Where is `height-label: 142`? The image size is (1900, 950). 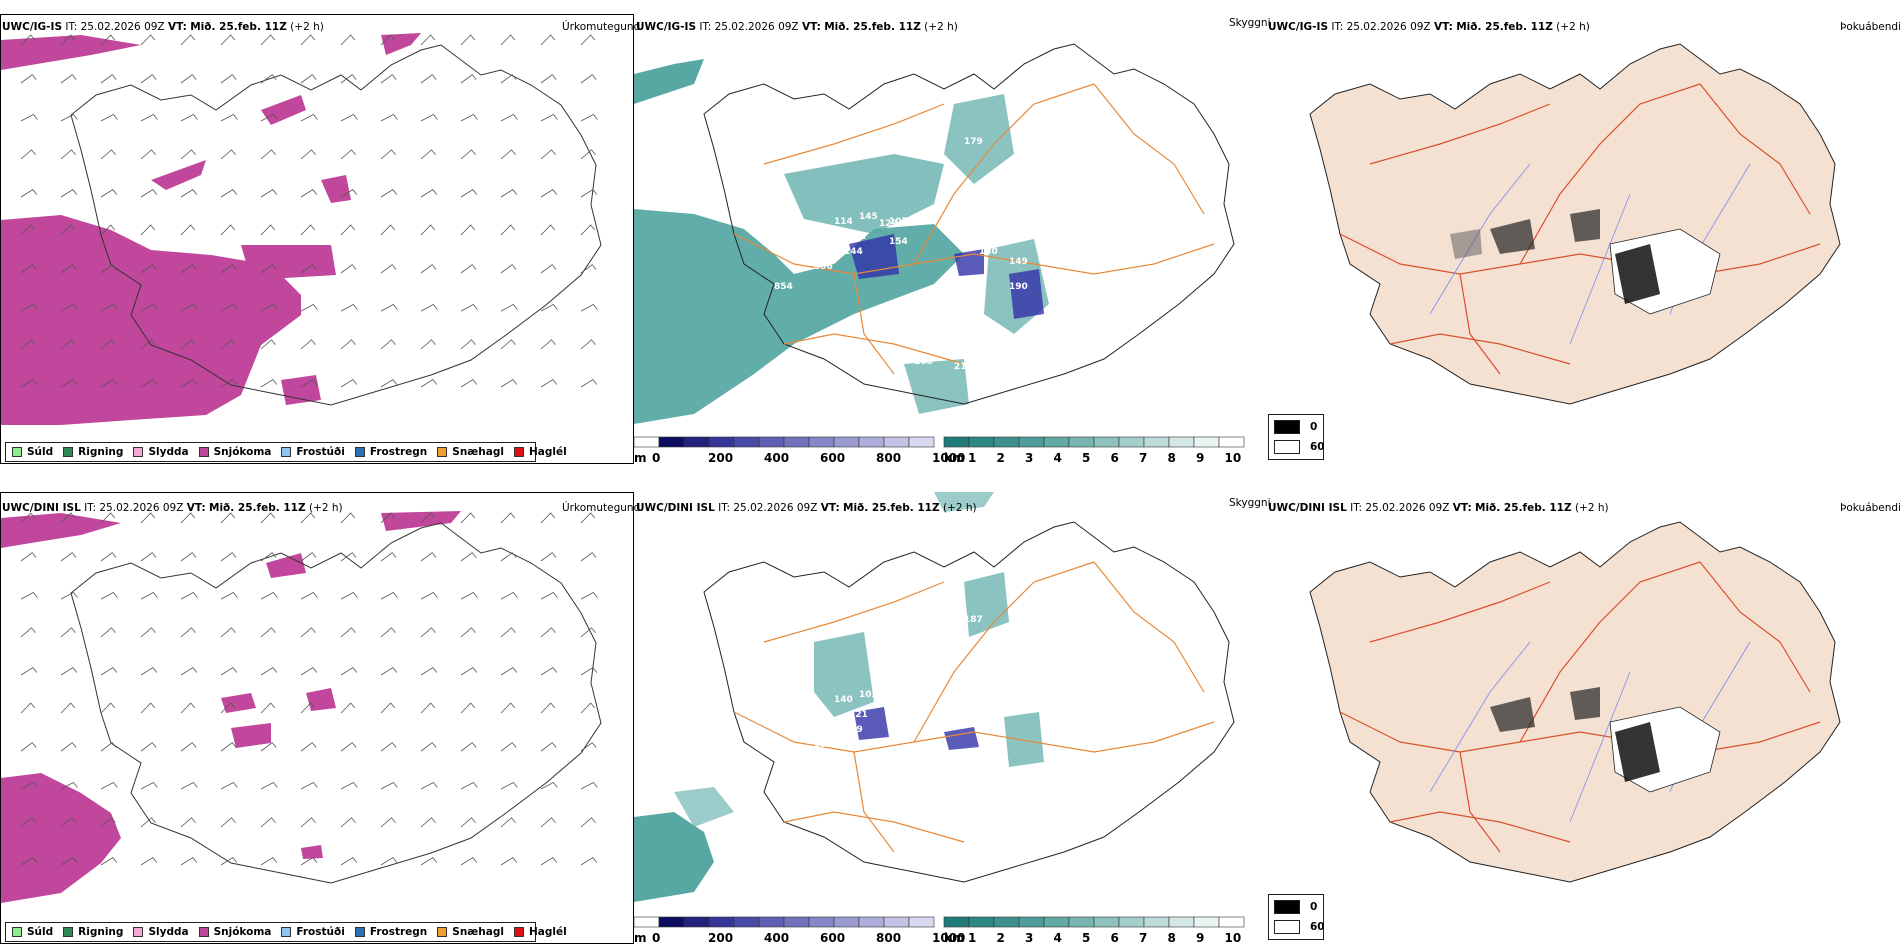
height-label: 142 is located at coordinates (983, 710).